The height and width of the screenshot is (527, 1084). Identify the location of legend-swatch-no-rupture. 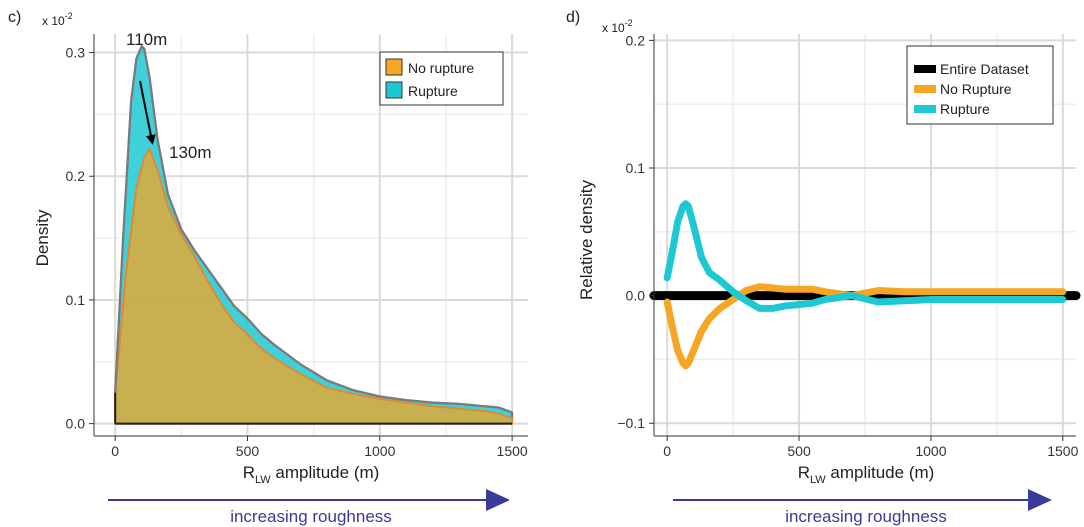
(394, 67).